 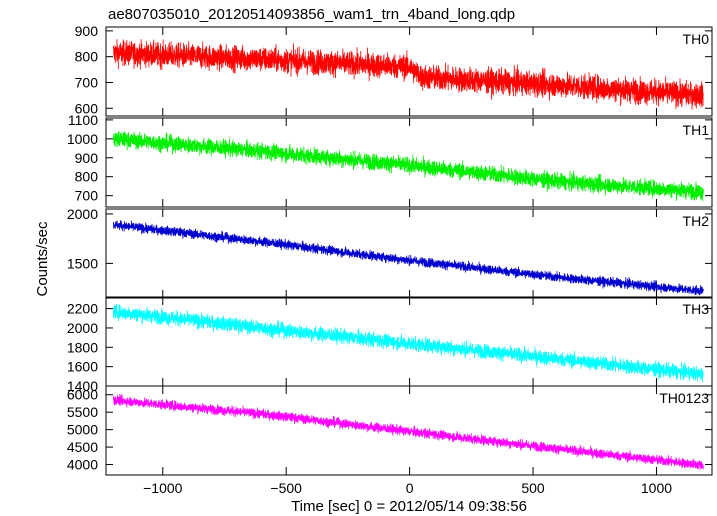 I want to click on x-tick-label: −1000, so click(x=163, y=488).